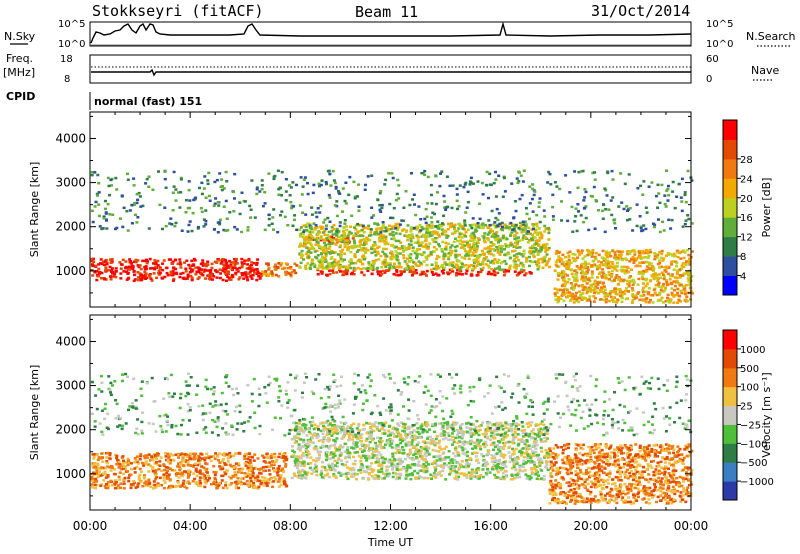 The width and height of the screenshot is (800, 554). Describe the element at coordinates (66, 59) in the screenshot. I see `freq-tick-top: 18` at that location.